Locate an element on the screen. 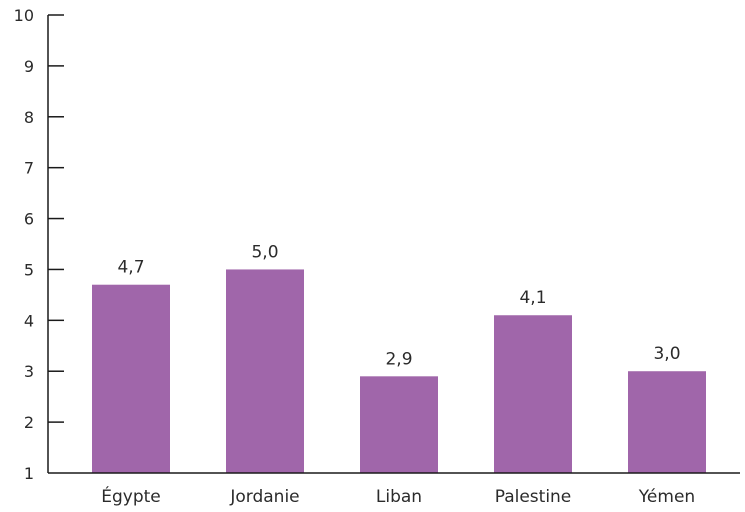  data-label: 3,0 is located at coordinates (666, 354).